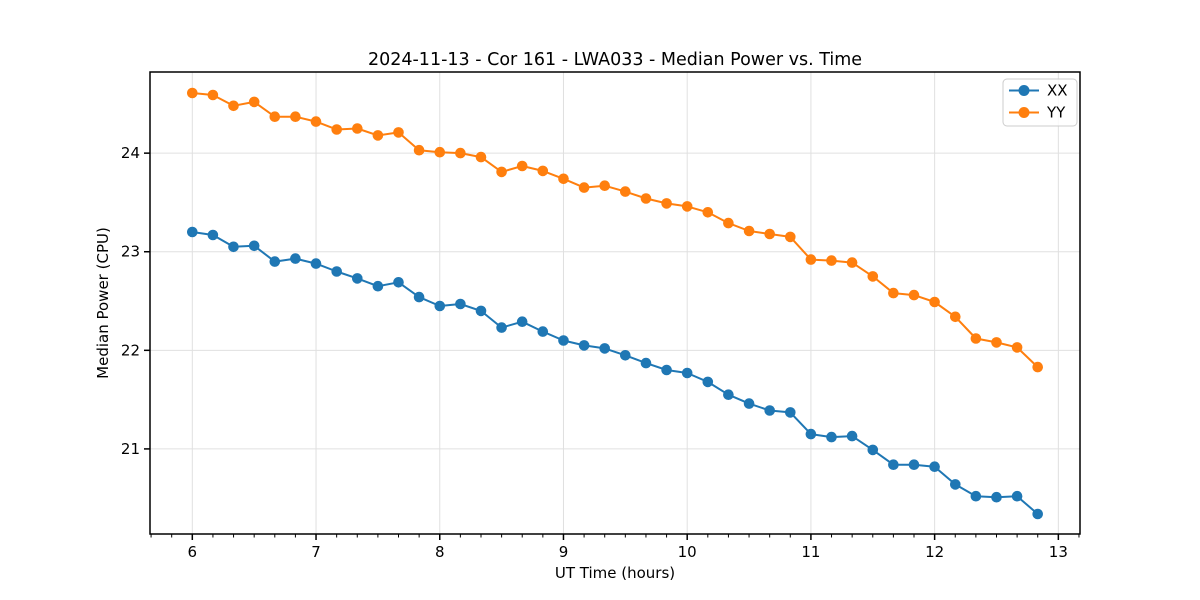  I want to click on x-tick-label: 13, so click(1058, 552).